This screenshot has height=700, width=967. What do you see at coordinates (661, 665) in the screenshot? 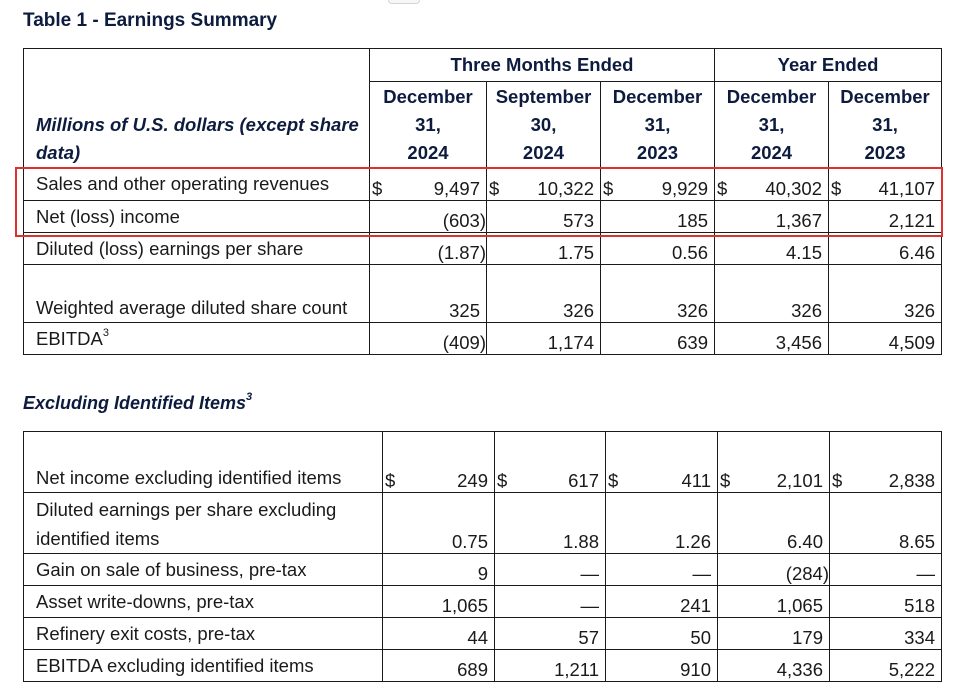
I see `value-cell: 910` at bounding box center [661, 665].